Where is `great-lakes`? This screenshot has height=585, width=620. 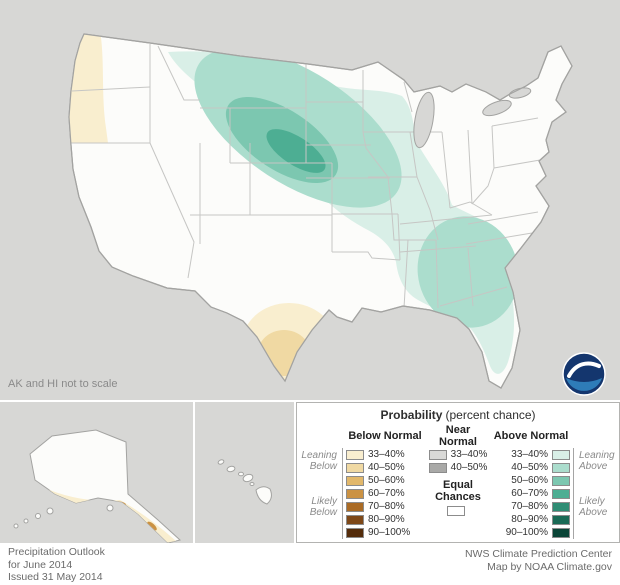 great-lakes is located at coordinates (472, 118).